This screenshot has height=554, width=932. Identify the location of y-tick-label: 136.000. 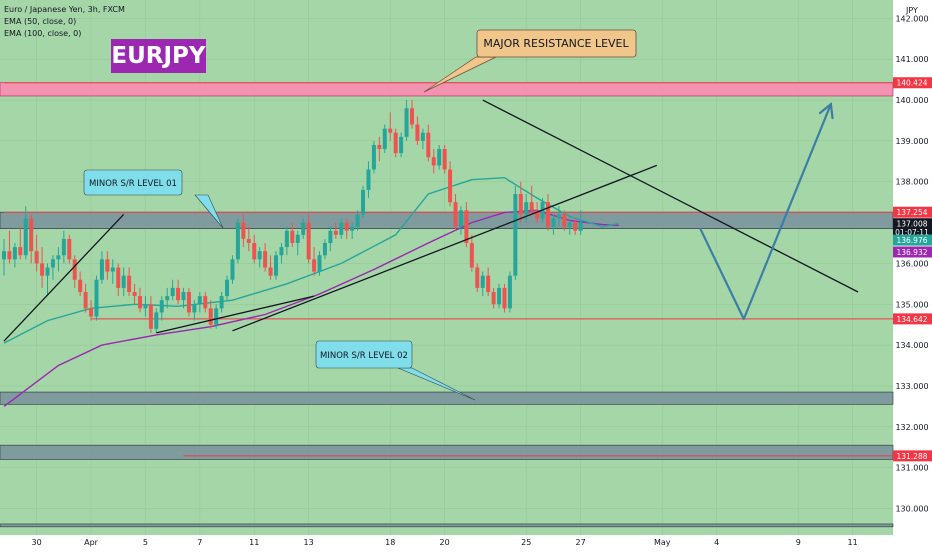
(911, 263).